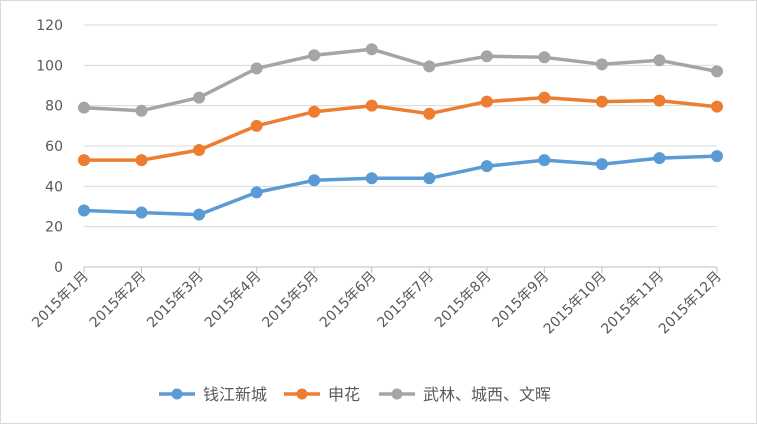  Describe the element at coordinates (405, 300) in the screenshot. I see `x-tick-label: 2015年7月` at that location.